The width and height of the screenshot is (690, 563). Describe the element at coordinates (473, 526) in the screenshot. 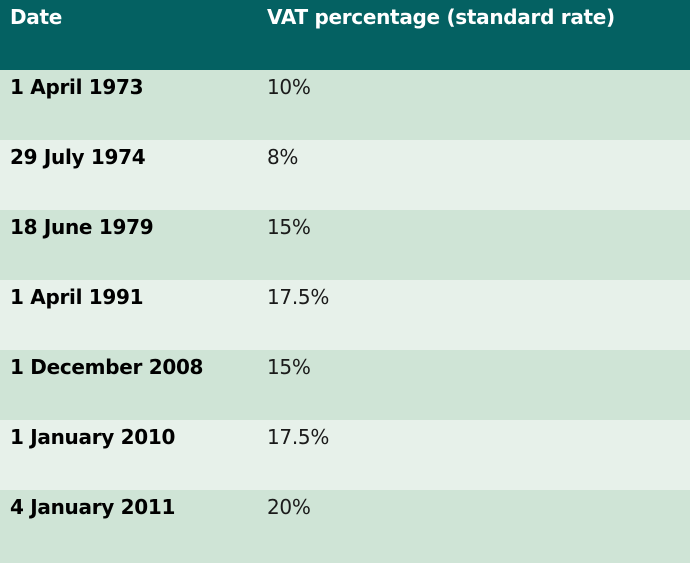

I see `row-vat-rate: 20%` at that location.